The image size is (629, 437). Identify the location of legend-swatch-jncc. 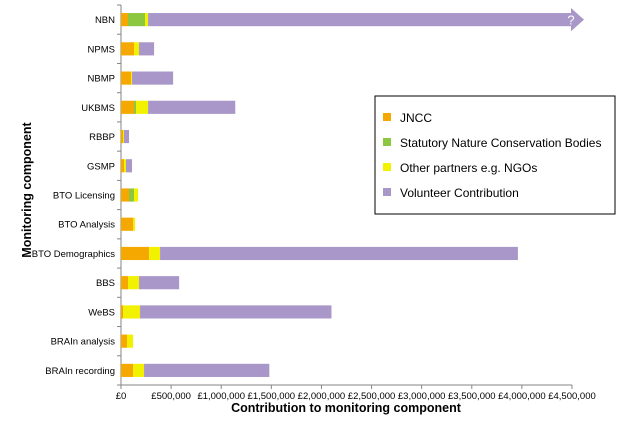
(387, 117).